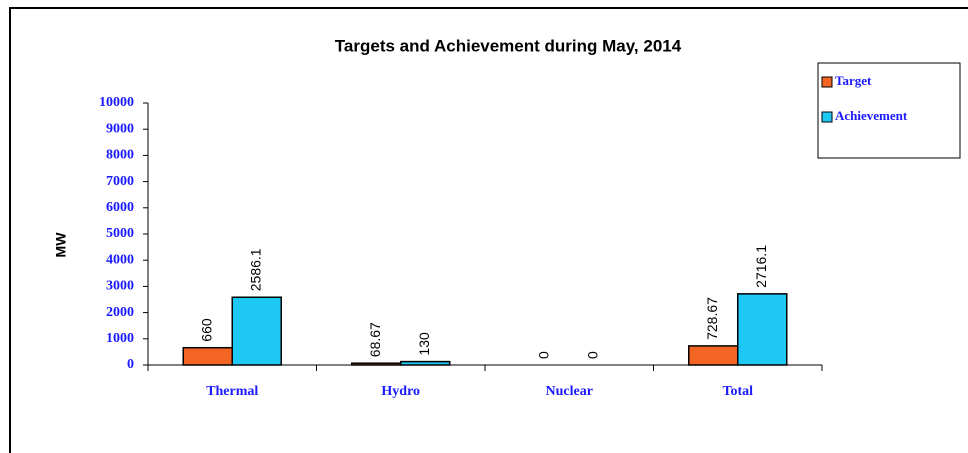  What do you see at coordinates (569, 391) in the screenshot?
I see `x-tick-label: Nuclear` at bounding box center [569, 391].